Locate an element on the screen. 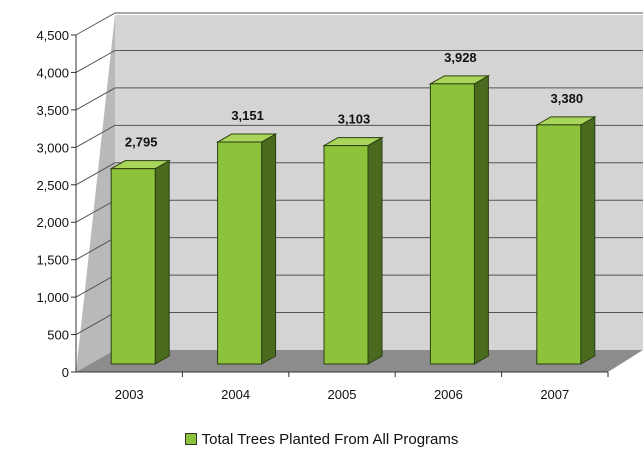 The width and height of the screenshot is (643, 456). y-tick-label: 3,000 is located at coordinates (52, 147).